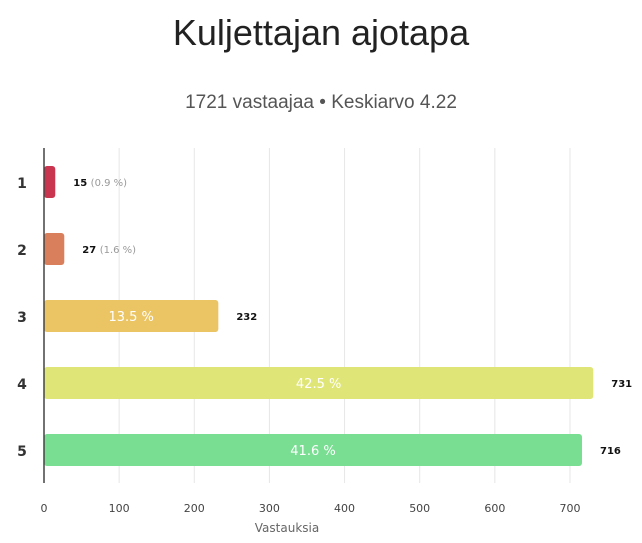  What do you see at coordinates (621, 384) in the screenshot?
I see `bar-value-label: 731` at bounding box center [621, 384].